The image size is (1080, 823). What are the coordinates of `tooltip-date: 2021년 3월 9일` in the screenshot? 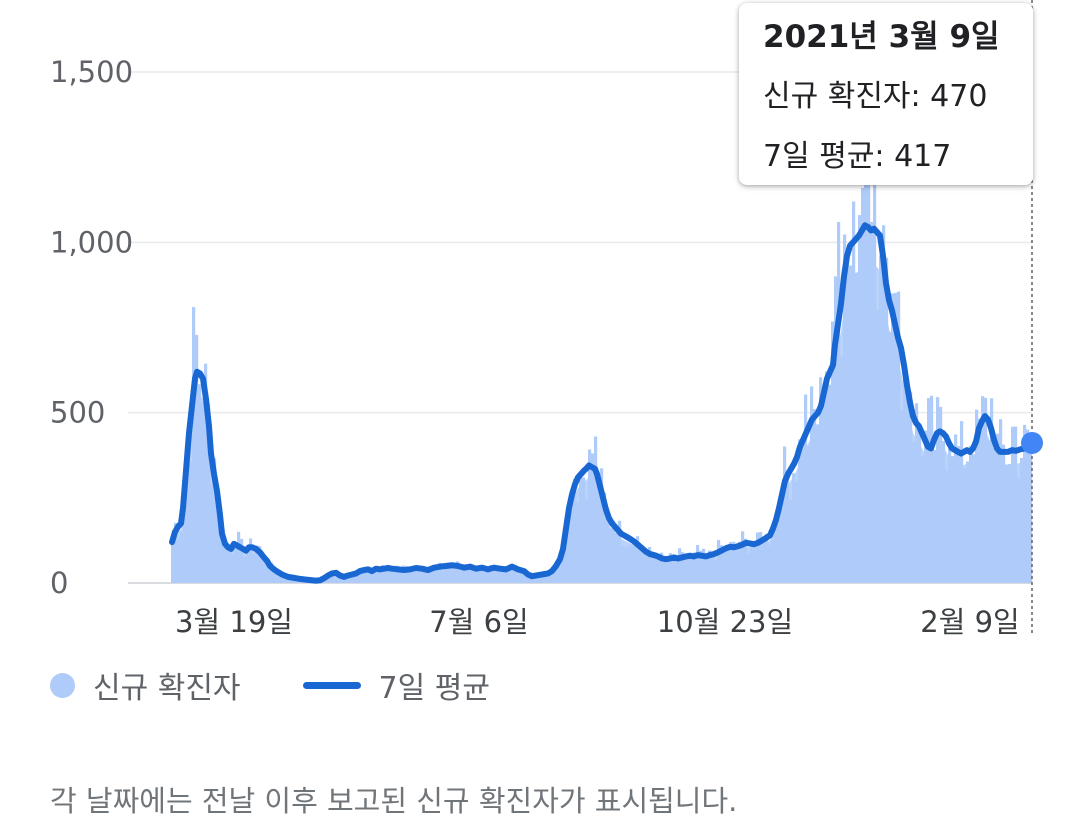 It's located at (881, 37).